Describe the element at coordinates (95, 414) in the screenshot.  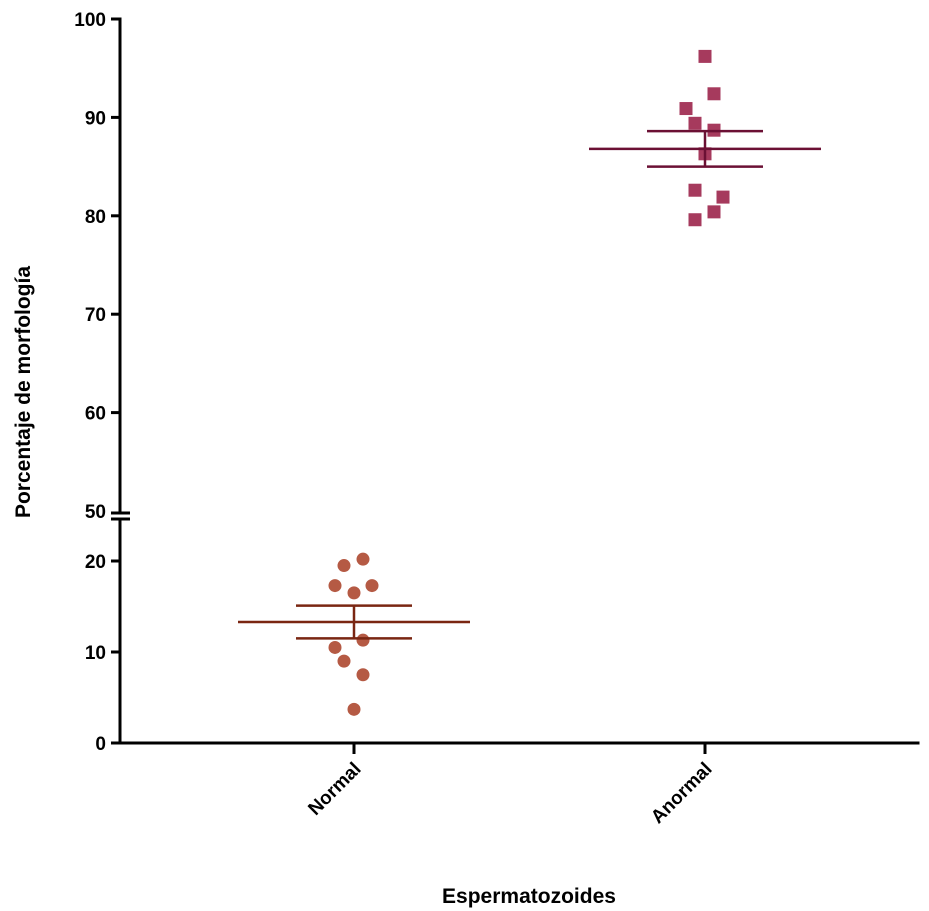
I see `y-tick-label: 60` at that location.